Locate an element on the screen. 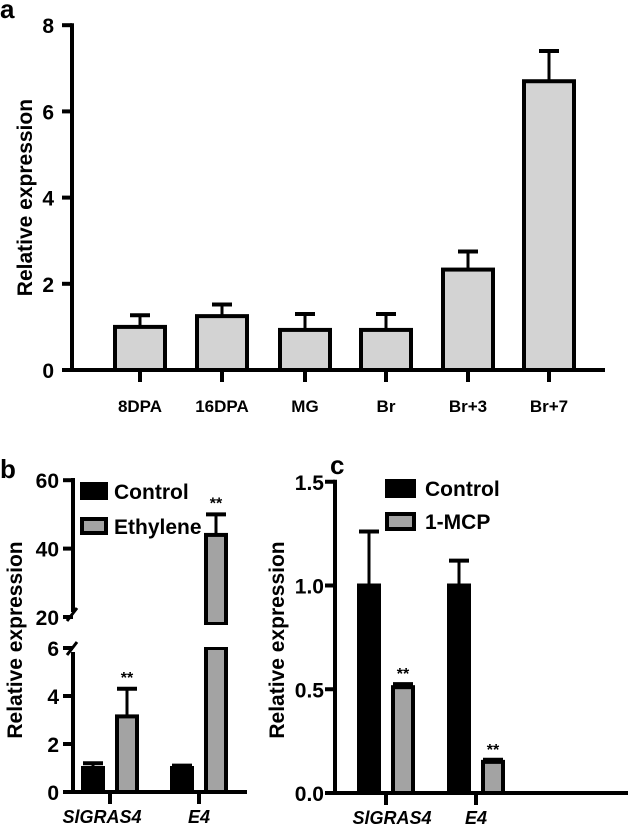 This screenshot has height=832, width=628. y-tick-label: 0.0 is located at coordinates (309, 794).